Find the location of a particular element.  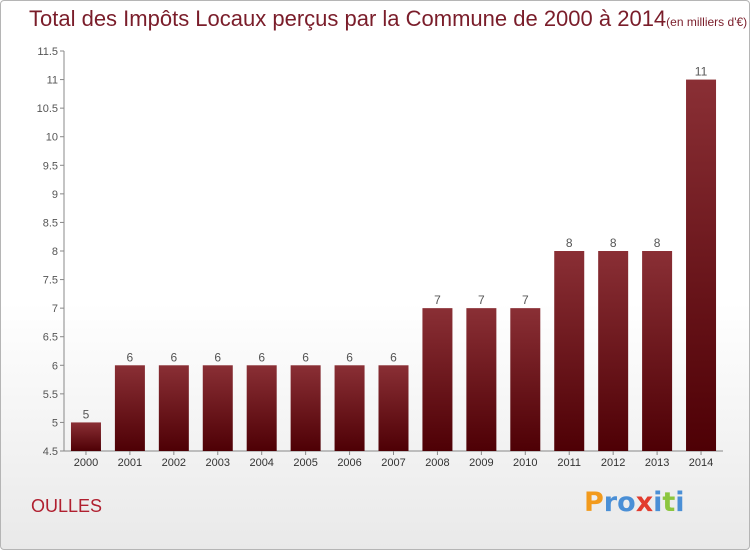

x-tick-label: 2003 is located at coordinates (218, 463).